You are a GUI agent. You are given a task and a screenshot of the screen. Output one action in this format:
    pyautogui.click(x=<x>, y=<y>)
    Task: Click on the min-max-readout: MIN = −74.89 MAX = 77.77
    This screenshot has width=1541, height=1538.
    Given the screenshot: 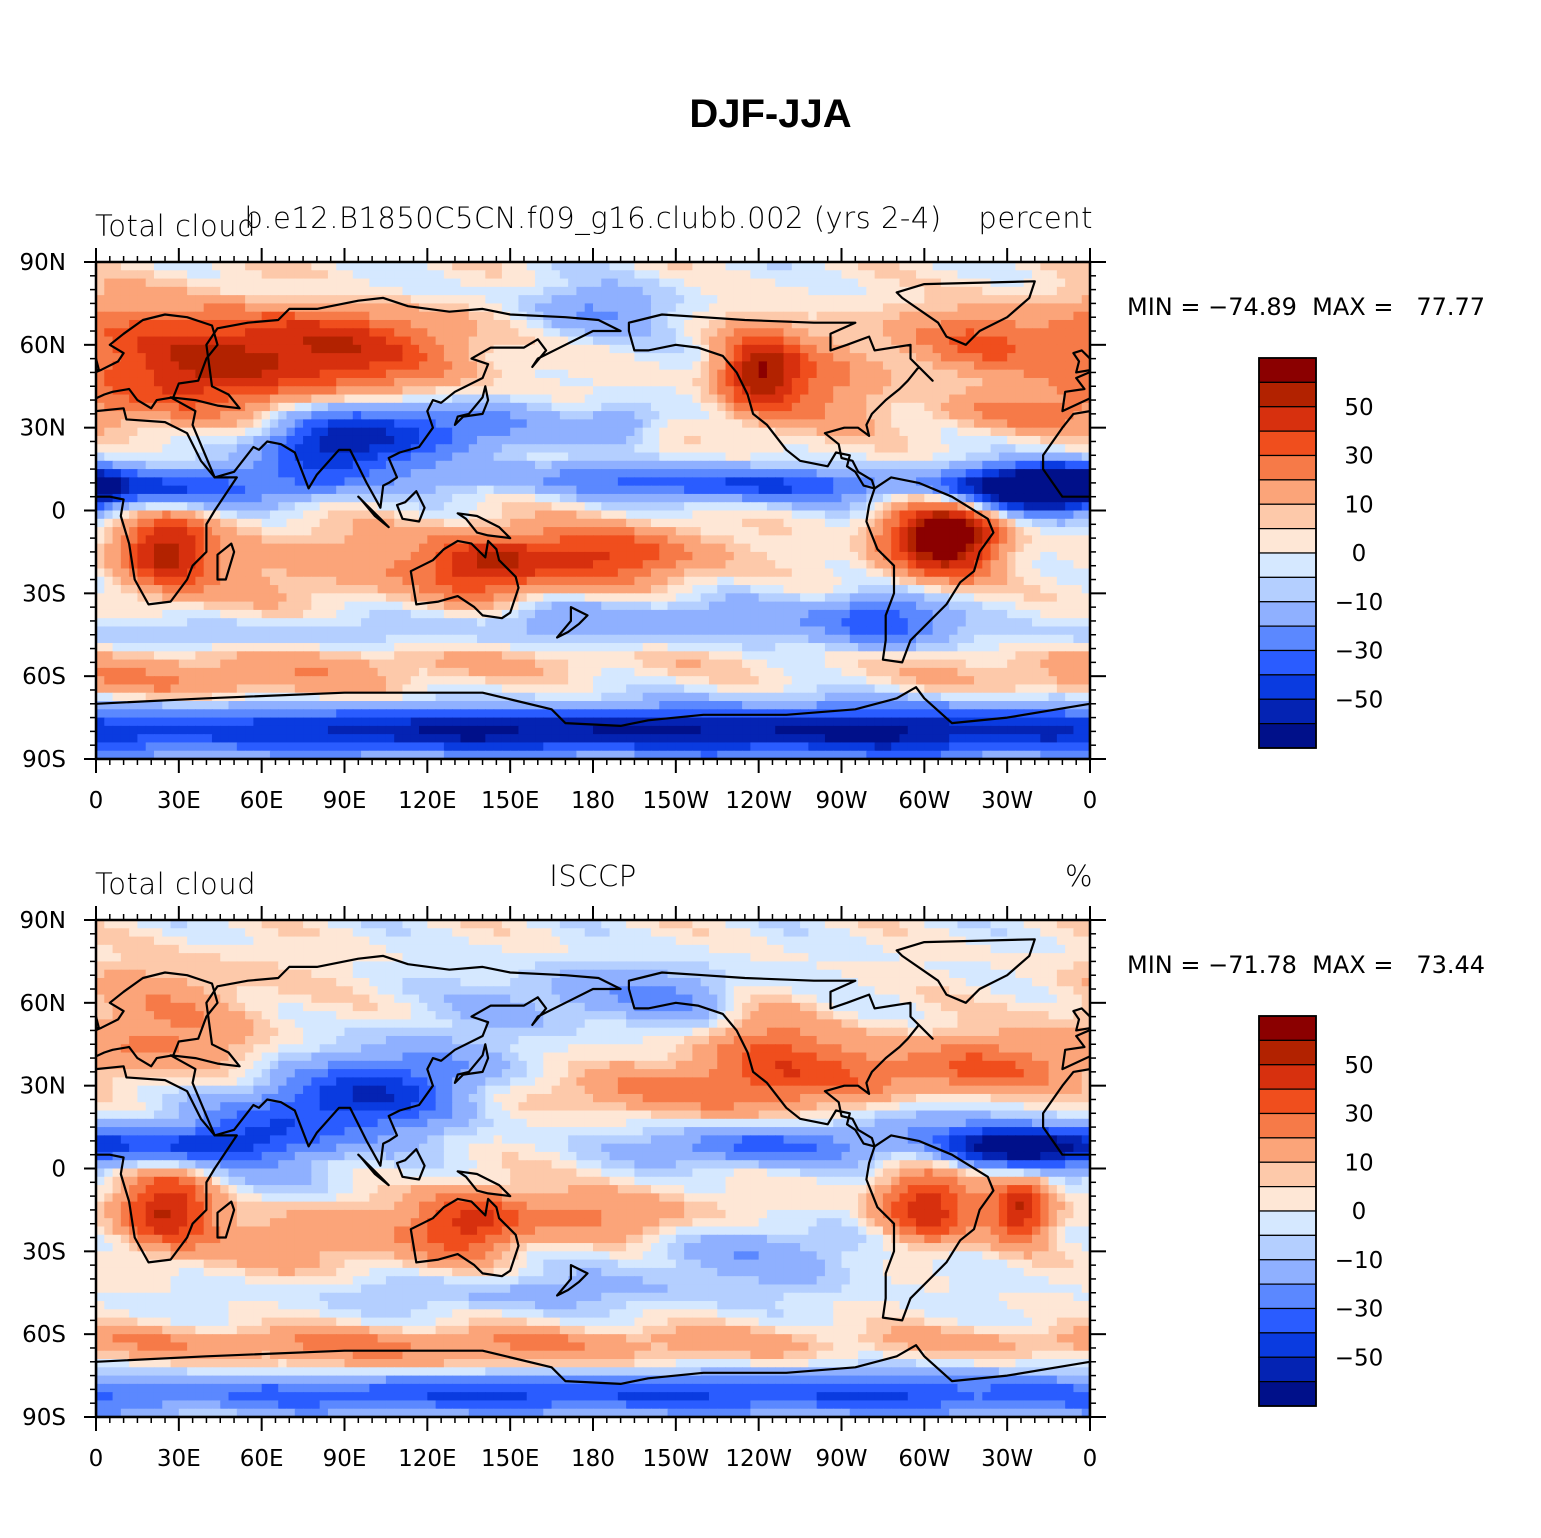 What is the action you would take?
    pyautogui.click(x=1306, y=307)
    